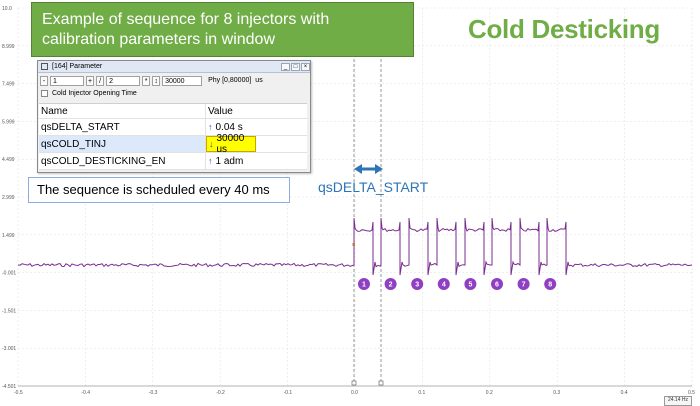 The height and width of the screenshot is (406, 700). Describe the element at coordinates (174, 67) in the screenshot. I see `parameter-window-titlebar: [164] Parameter _ □ ×` at that location.